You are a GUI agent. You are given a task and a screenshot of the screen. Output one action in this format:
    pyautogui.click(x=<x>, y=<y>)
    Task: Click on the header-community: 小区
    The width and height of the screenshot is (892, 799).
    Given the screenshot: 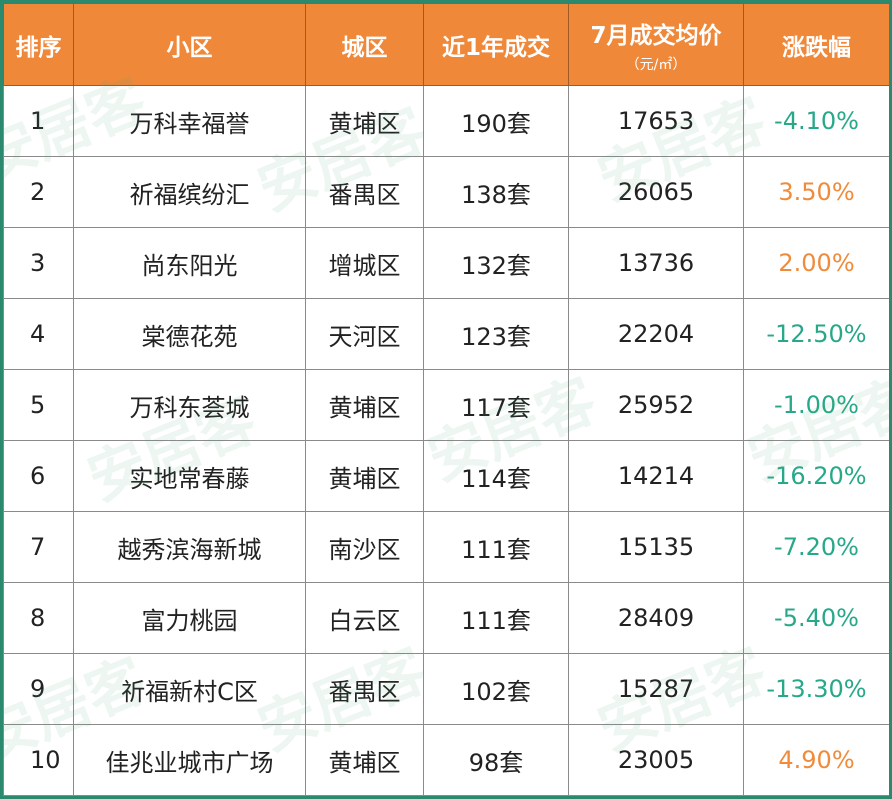 What is the action you would take?
    pyautogui.click(x=189, y=44)
    